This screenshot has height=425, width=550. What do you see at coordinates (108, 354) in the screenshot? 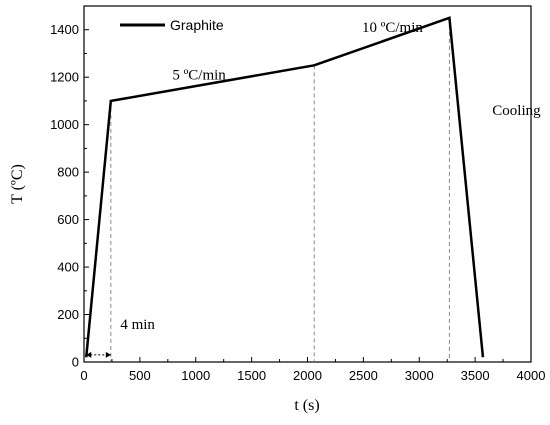
I see `duration-arrowhead-right` at bounding box center [108, 354].